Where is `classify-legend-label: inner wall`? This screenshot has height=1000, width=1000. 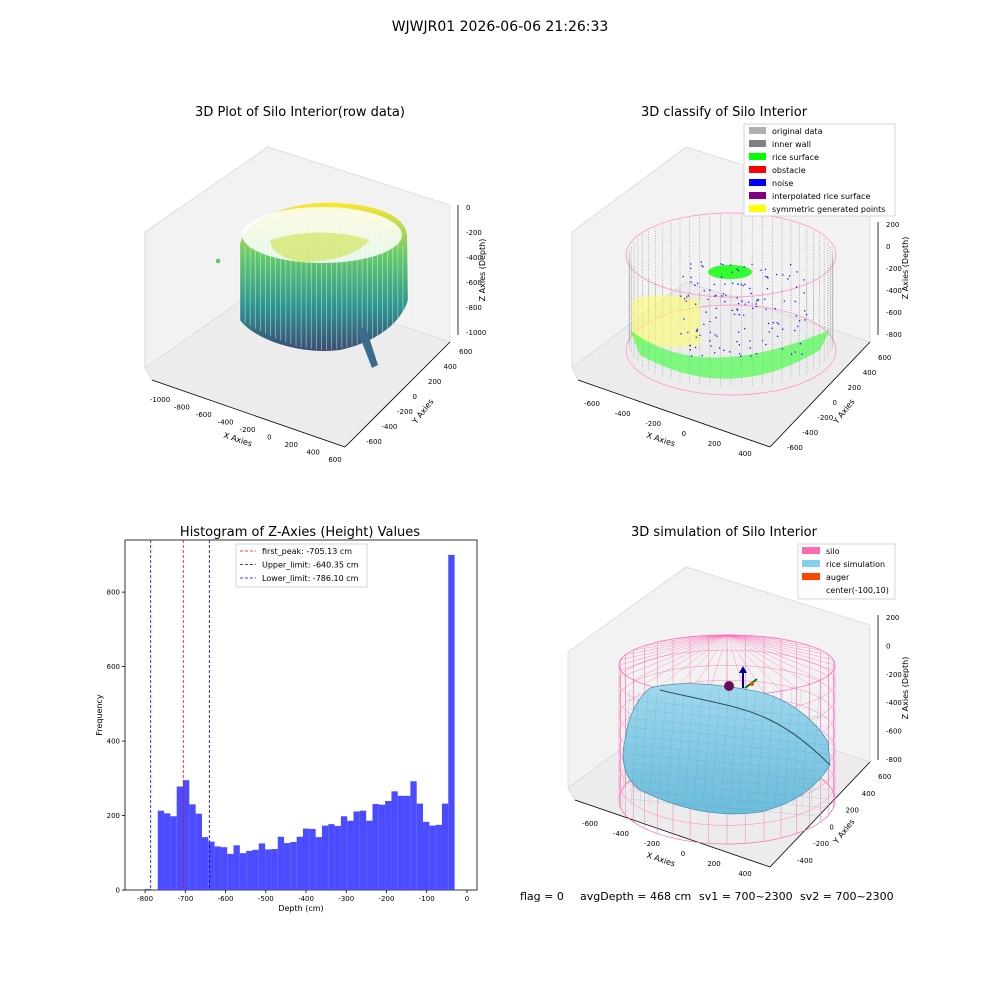
classify-legend-label: inner wall is located at coordinates (791, 144).